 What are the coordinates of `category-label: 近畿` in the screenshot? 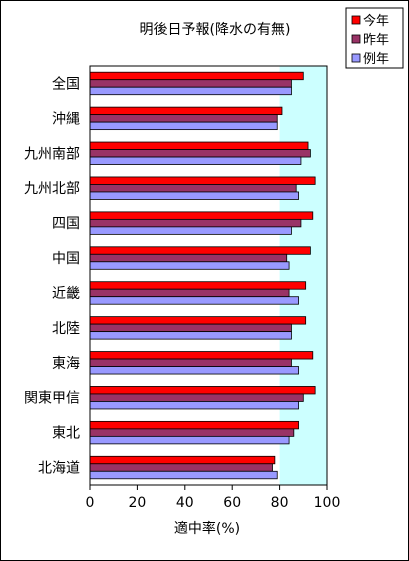 It's located at (66, 294).